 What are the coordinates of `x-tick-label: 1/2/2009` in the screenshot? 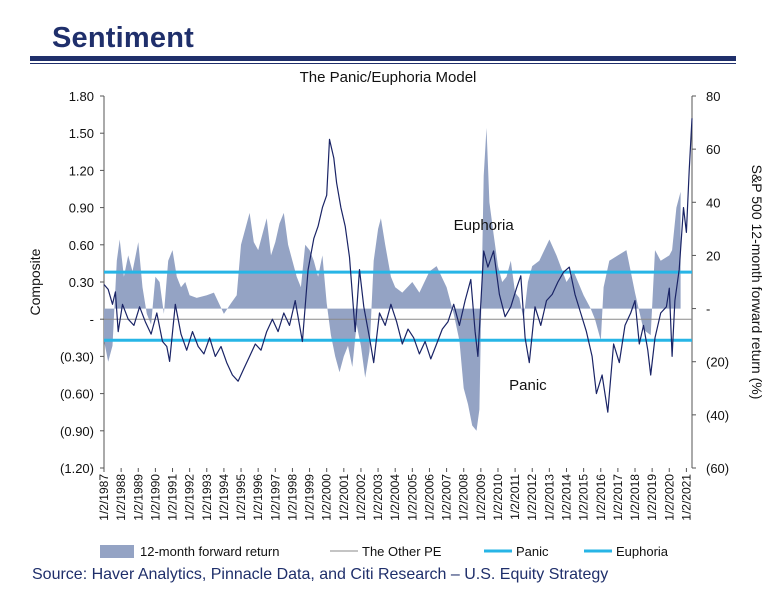 It's located at (481, 497).